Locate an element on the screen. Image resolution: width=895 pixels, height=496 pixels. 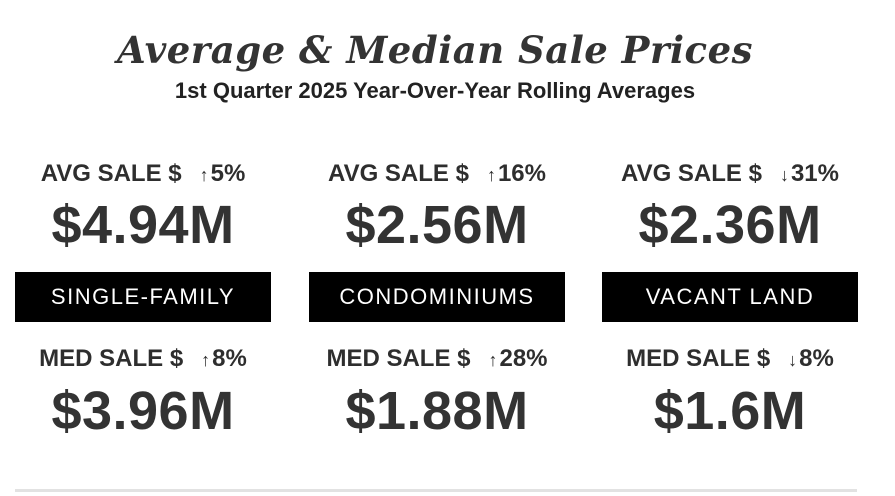
med-sale-label-row: MED SALE $ ↑8% is located at coordinates (143, 359).